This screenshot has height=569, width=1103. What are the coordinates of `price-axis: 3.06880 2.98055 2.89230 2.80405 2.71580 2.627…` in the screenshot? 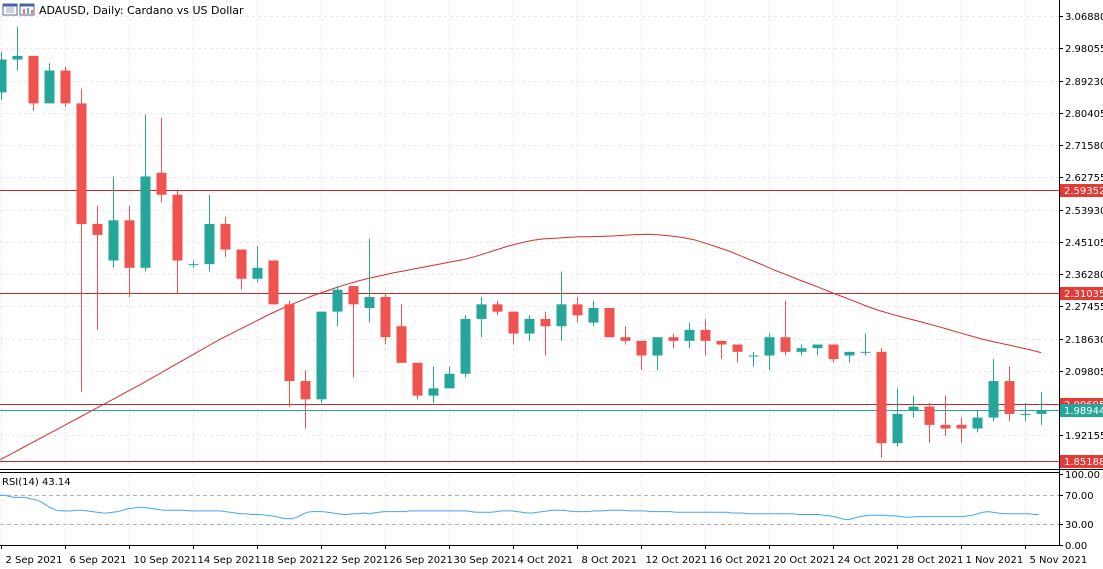 It's located at (1081, 240).